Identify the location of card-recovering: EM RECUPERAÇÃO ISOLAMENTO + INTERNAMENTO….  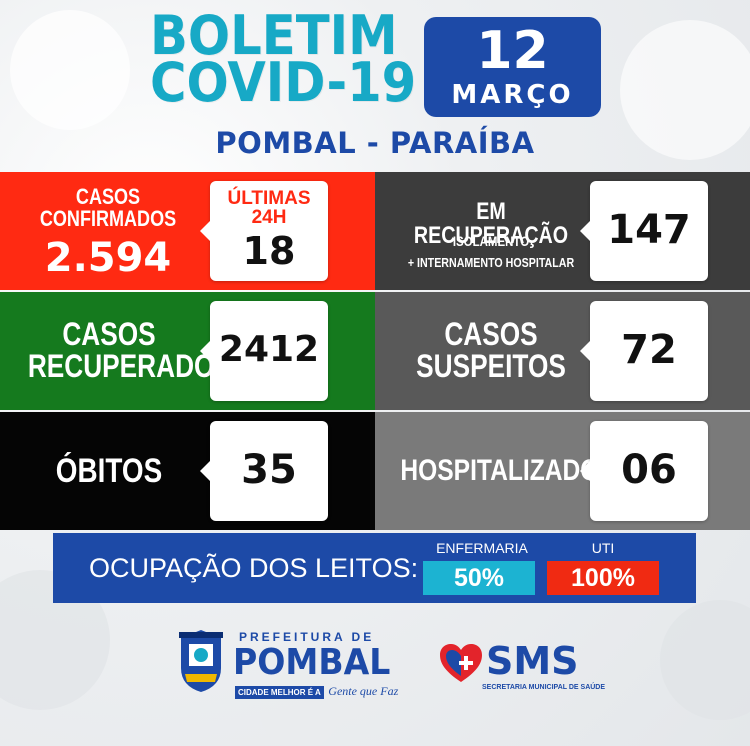
(562, 231).